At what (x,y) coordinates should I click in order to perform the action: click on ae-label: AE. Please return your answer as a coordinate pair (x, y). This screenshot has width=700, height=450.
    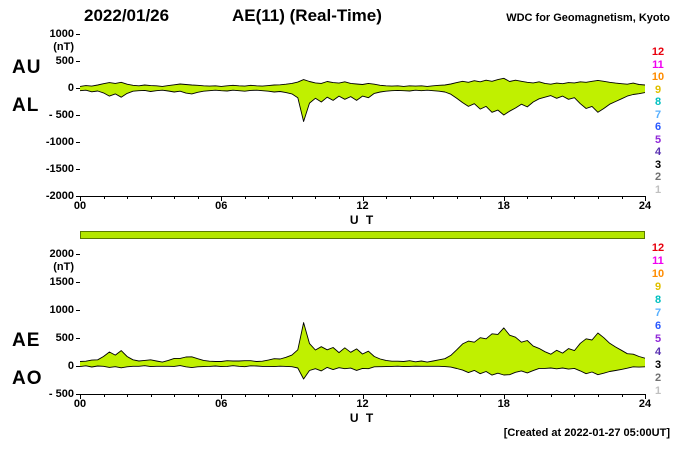
    Looking at the image, I should click on (26, 340).